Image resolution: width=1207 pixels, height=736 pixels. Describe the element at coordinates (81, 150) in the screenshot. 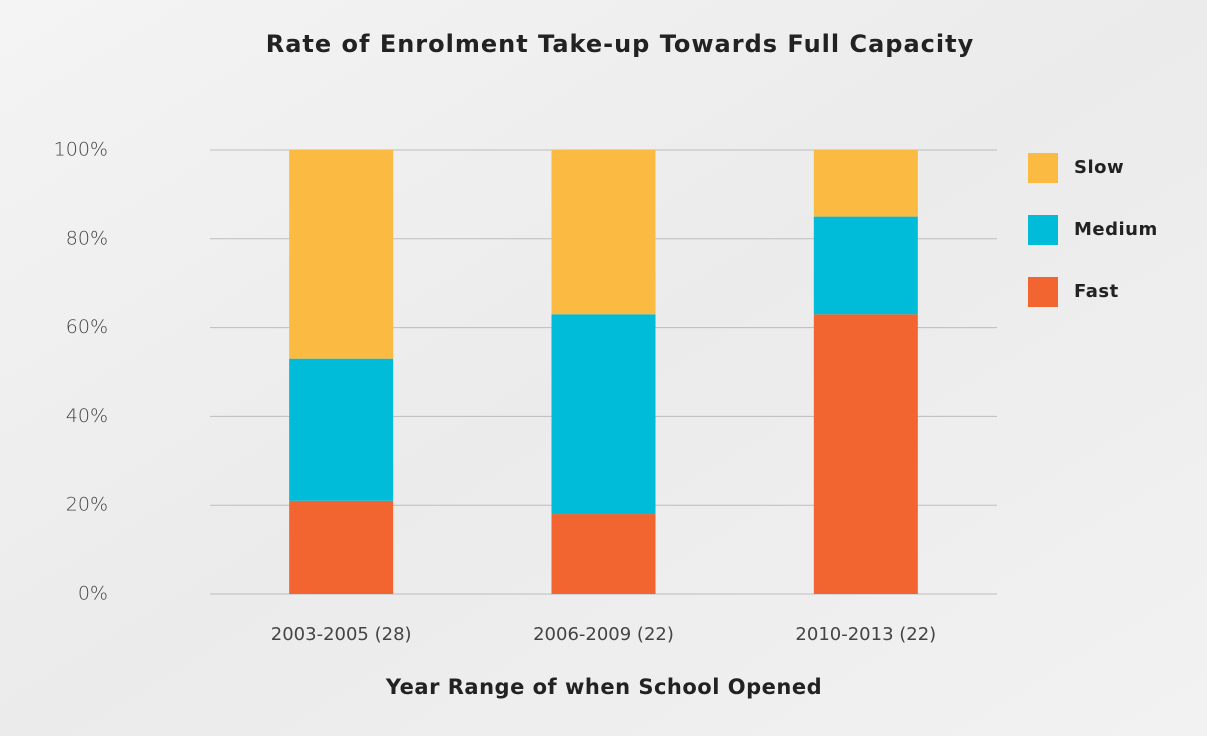

I see `y-tick-label: 100%` at that location.